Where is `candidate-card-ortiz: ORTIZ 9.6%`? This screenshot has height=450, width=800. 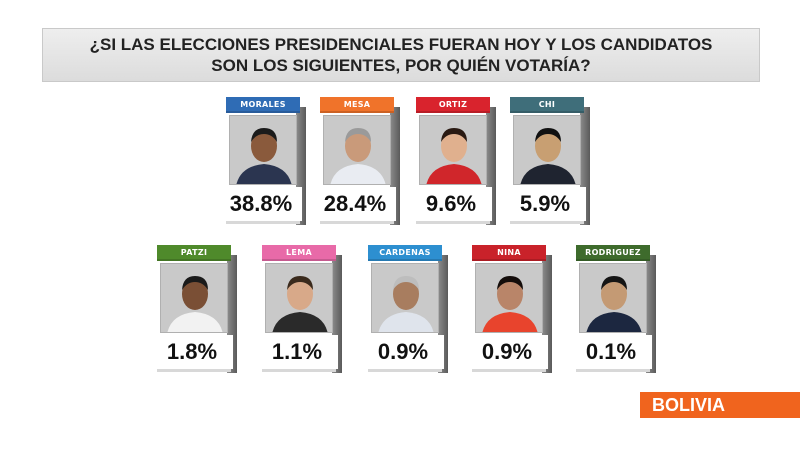 candidate-card-ortiz: ORTIZ 9.6% is located at coordinates (453, 161).